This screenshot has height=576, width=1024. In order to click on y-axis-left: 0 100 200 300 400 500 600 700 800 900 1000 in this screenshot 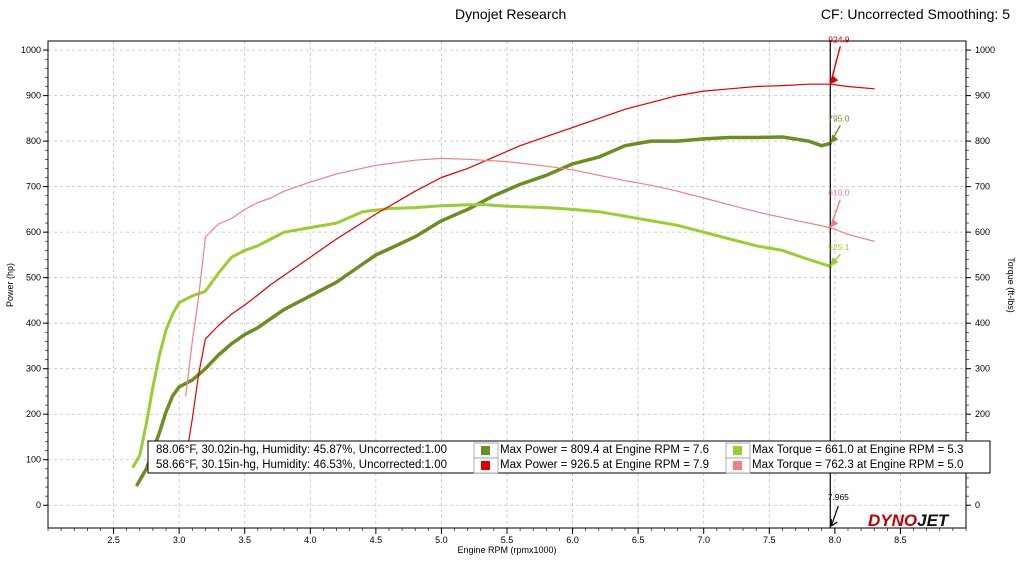, I will do `click(34, 277)`.